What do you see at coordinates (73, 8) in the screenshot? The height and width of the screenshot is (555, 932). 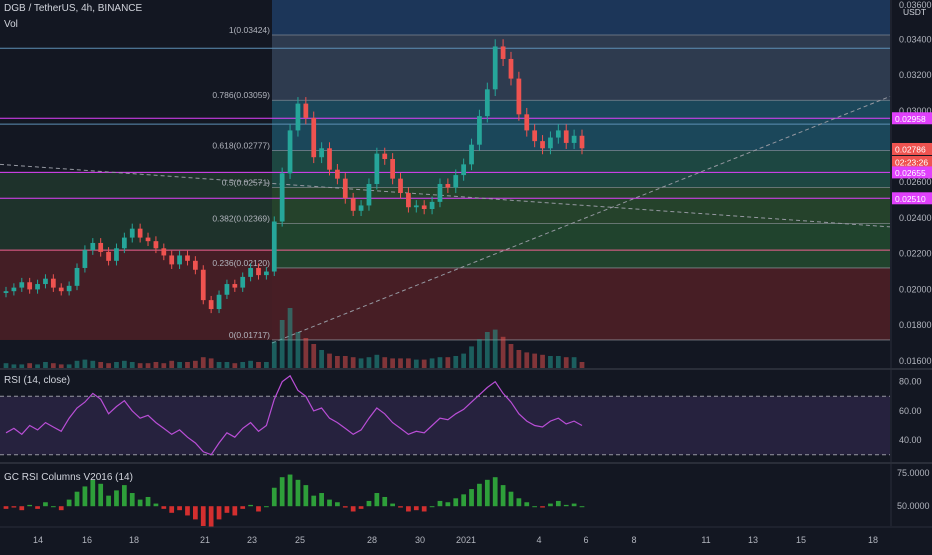 I see `symbol-title: DGB / TetherUS, 4h, BINANCE` at bounding box center [73, 8].